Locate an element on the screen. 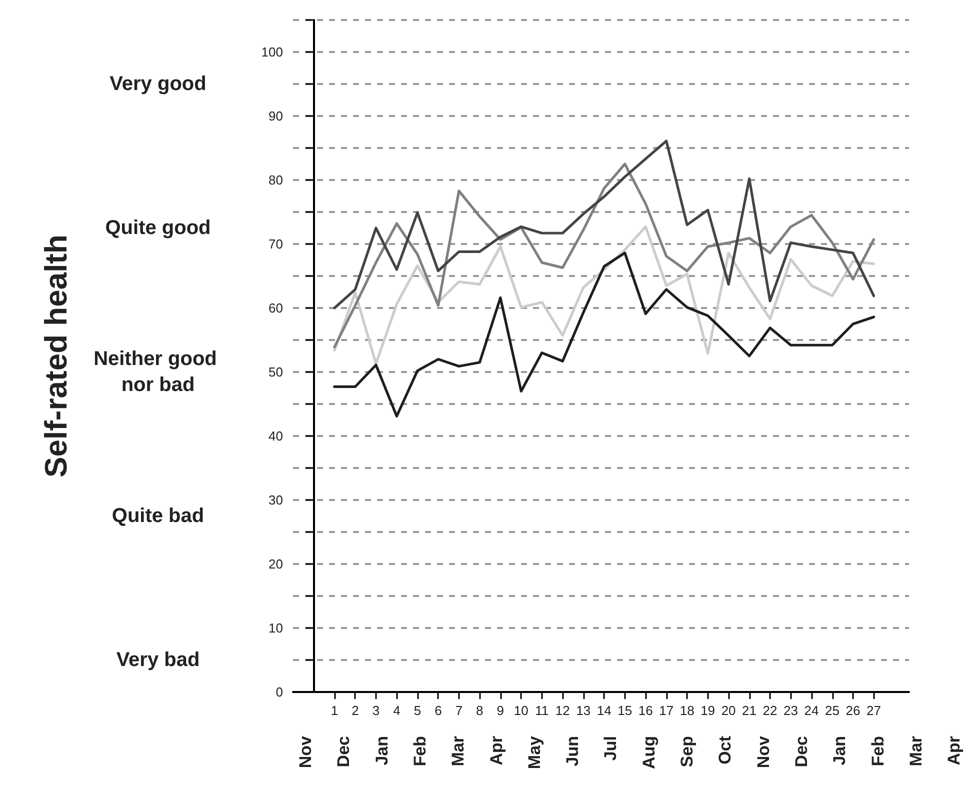 This screenshot has width=972, height=792. y-tick-label: 70 is located at coordinates (275, 244).